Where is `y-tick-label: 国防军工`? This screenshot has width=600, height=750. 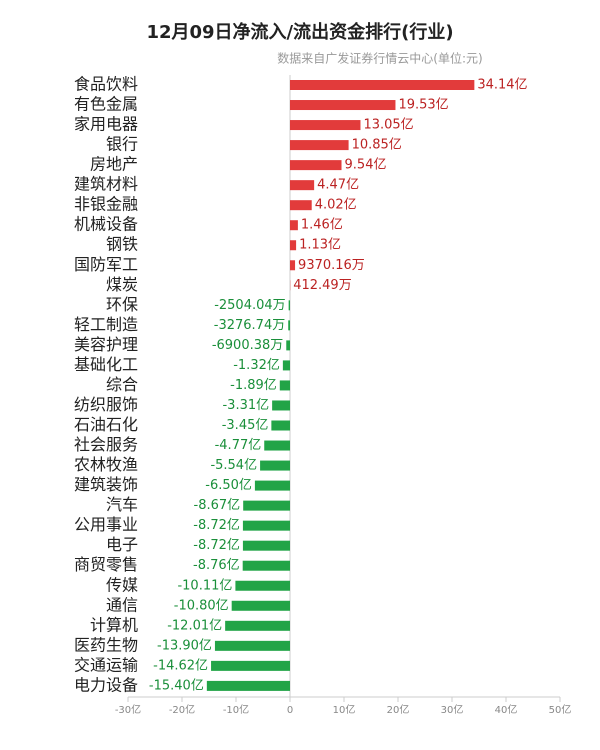 y-tick-label: 国防军工 is located at coordinates (106, 264).